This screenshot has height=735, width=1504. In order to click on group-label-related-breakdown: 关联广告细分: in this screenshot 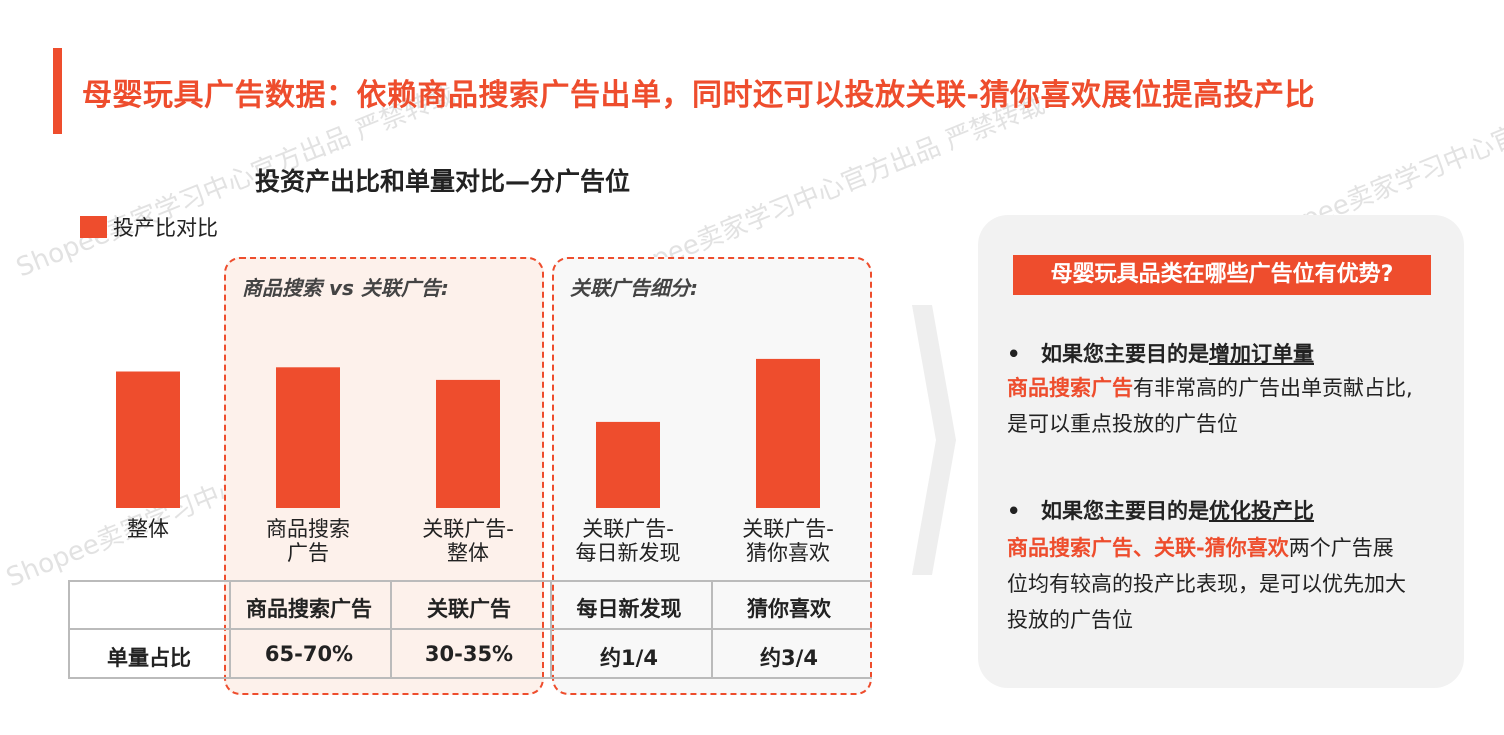, I will do `click(634, 288)`.